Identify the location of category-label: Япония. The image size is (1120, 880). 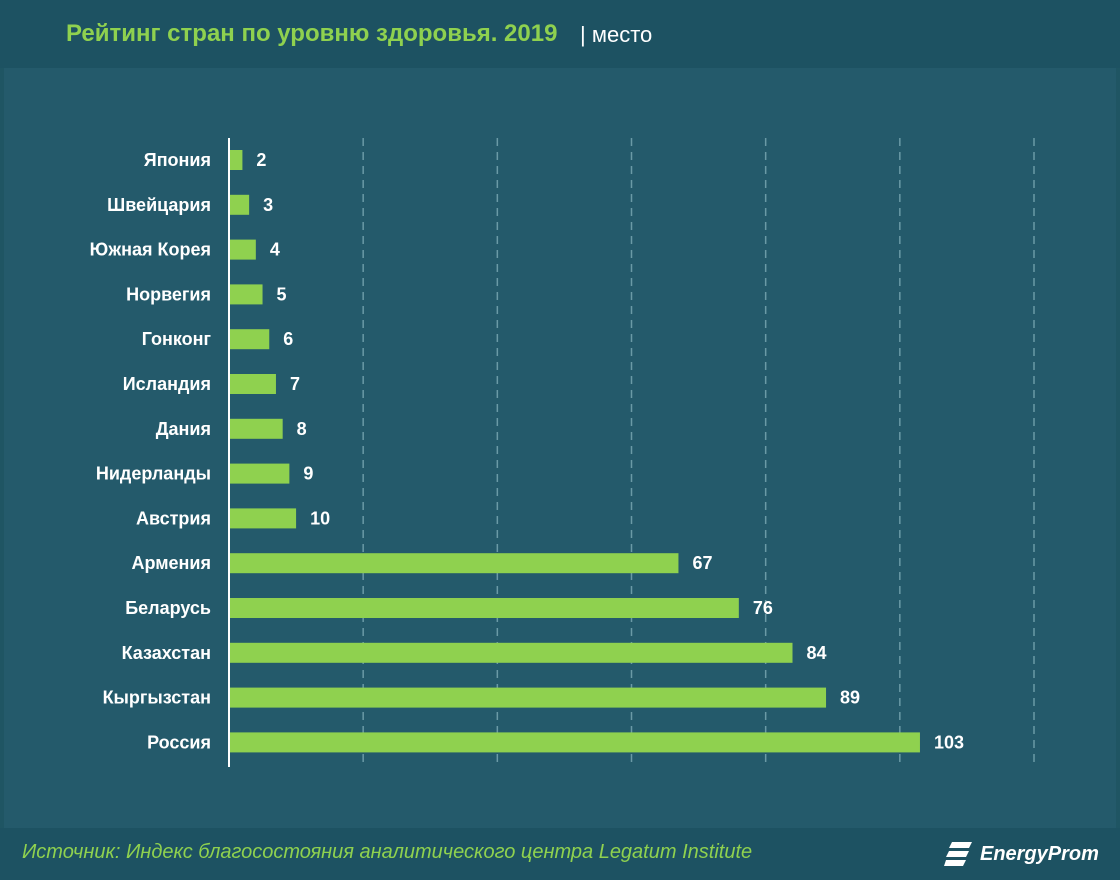
(177, 160).